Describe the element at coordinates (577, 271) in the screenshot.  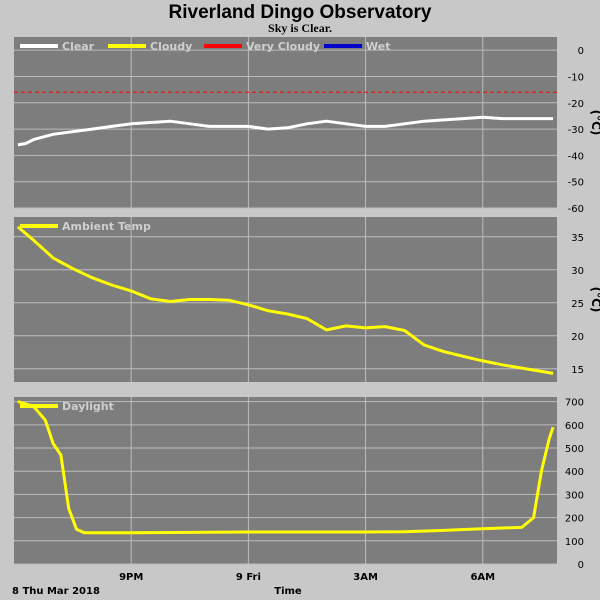
I see `panel-ambient-ytick-1: 30` at that location.